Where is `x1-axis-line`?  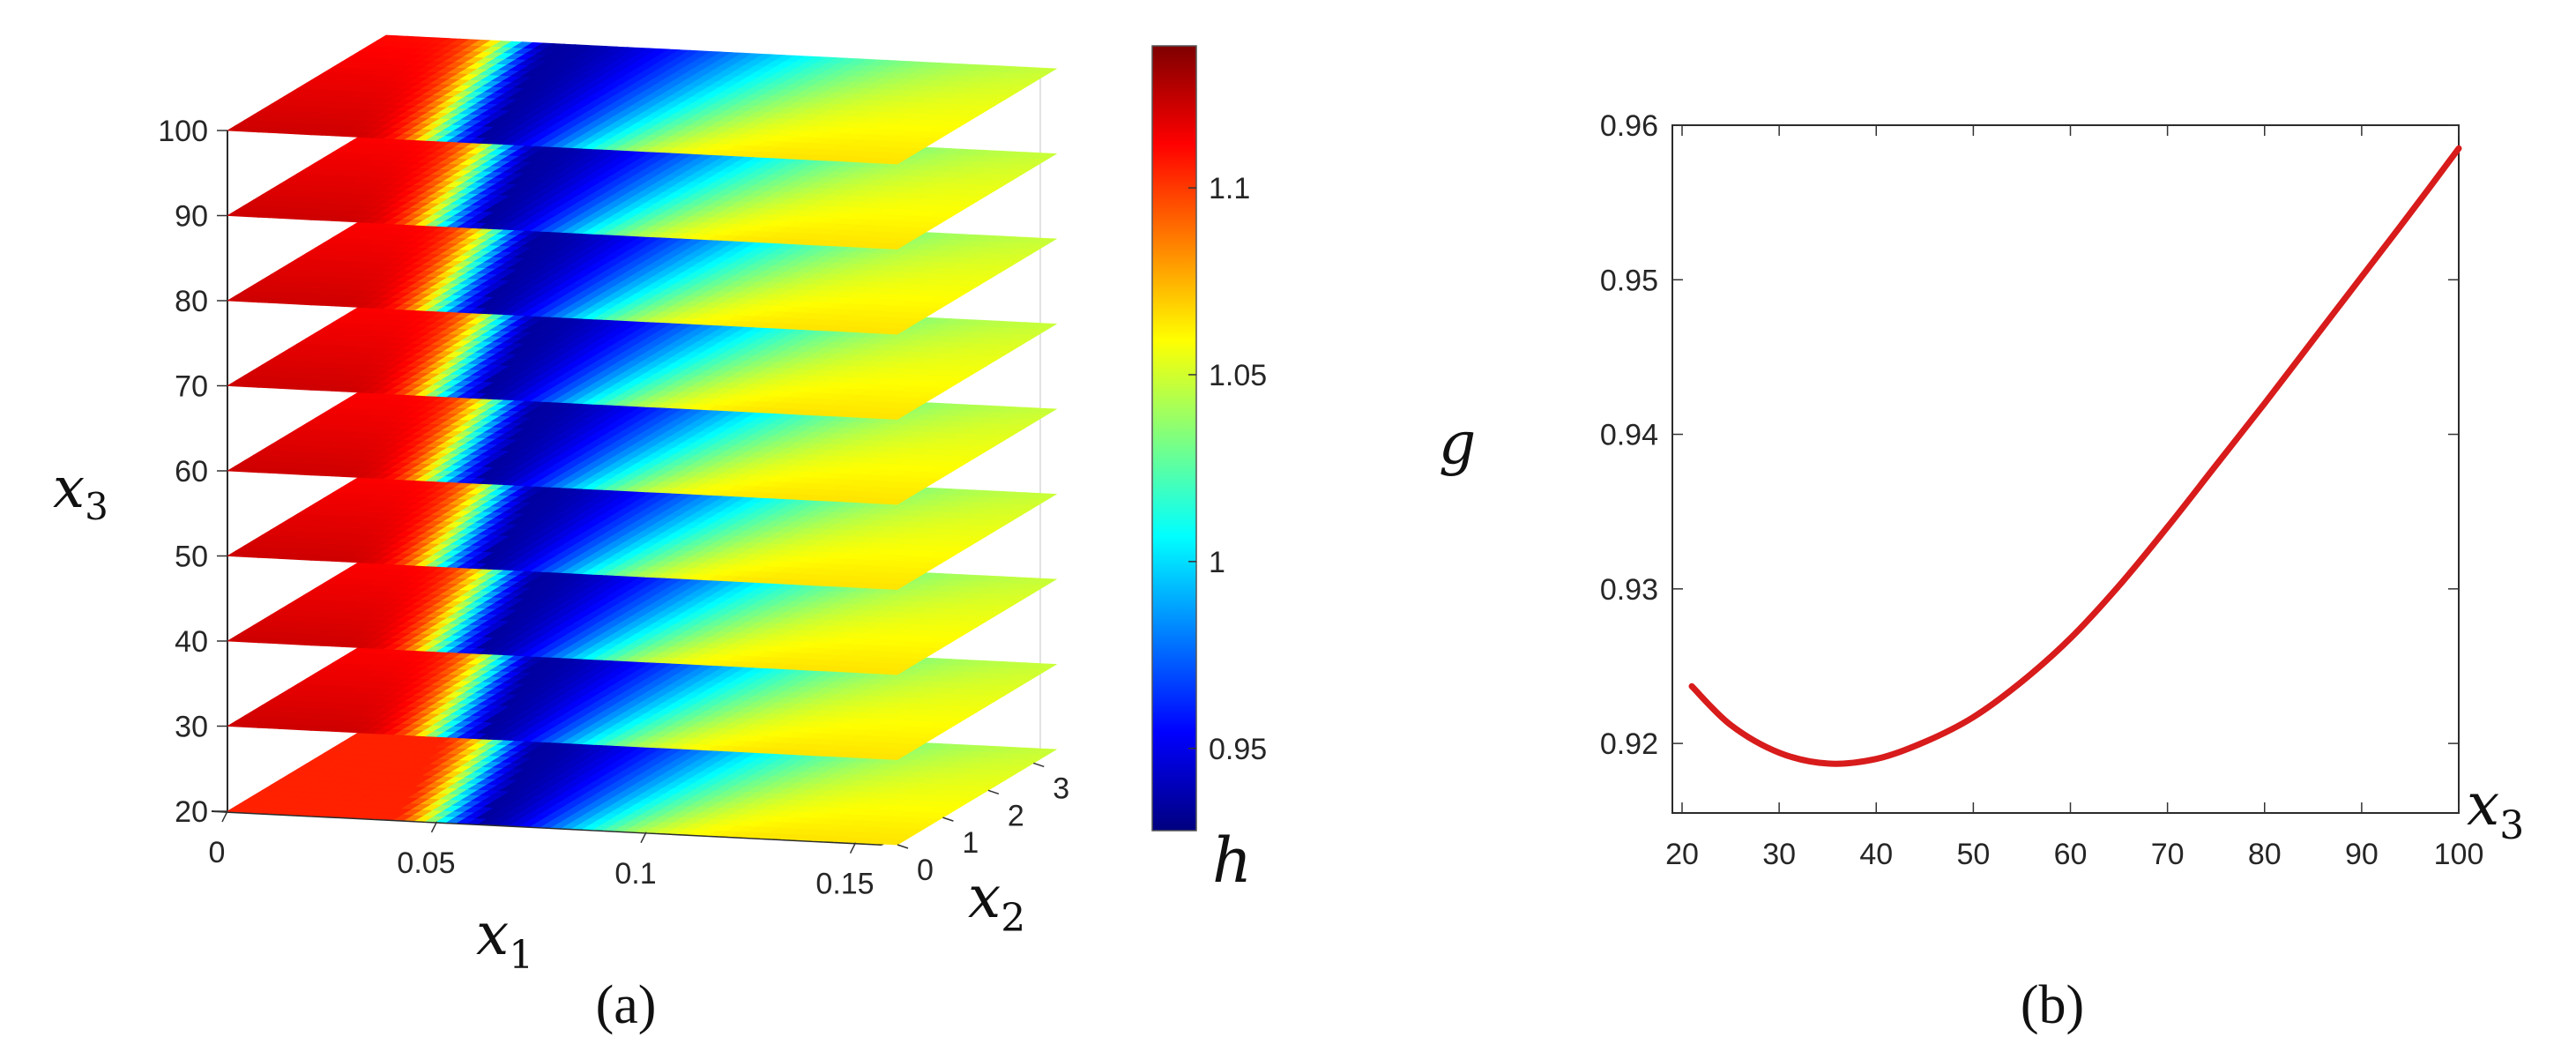 x1-axis-line is located at coordinates (546, 828).